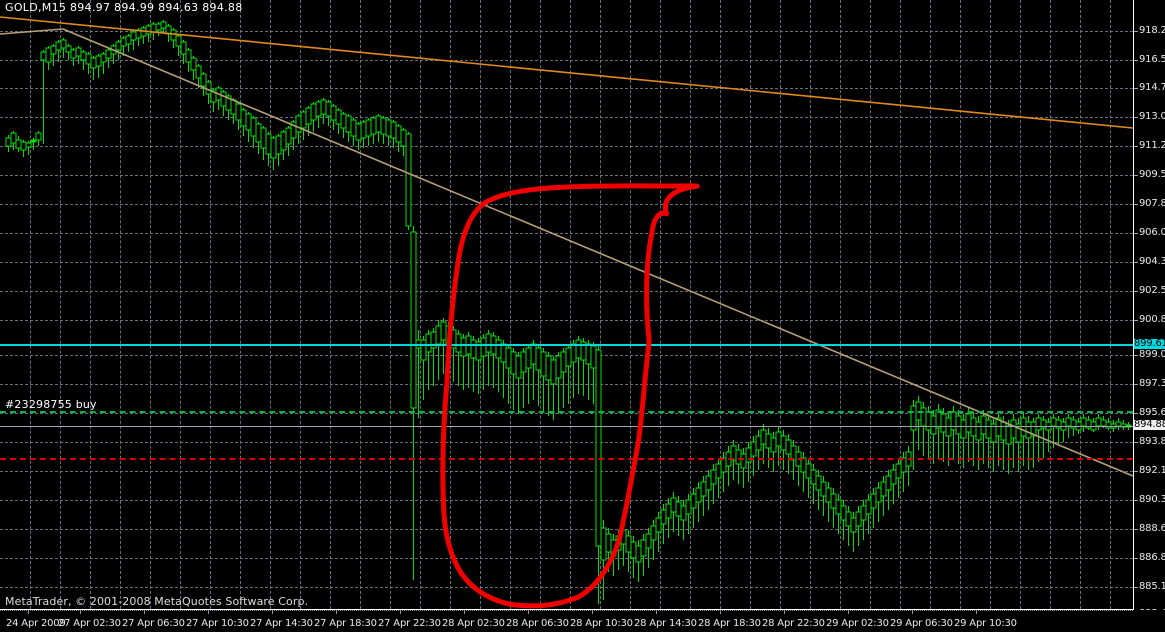 This screenshot has height=632, width=1165. I want to click on ask-line, so click(566, 426).